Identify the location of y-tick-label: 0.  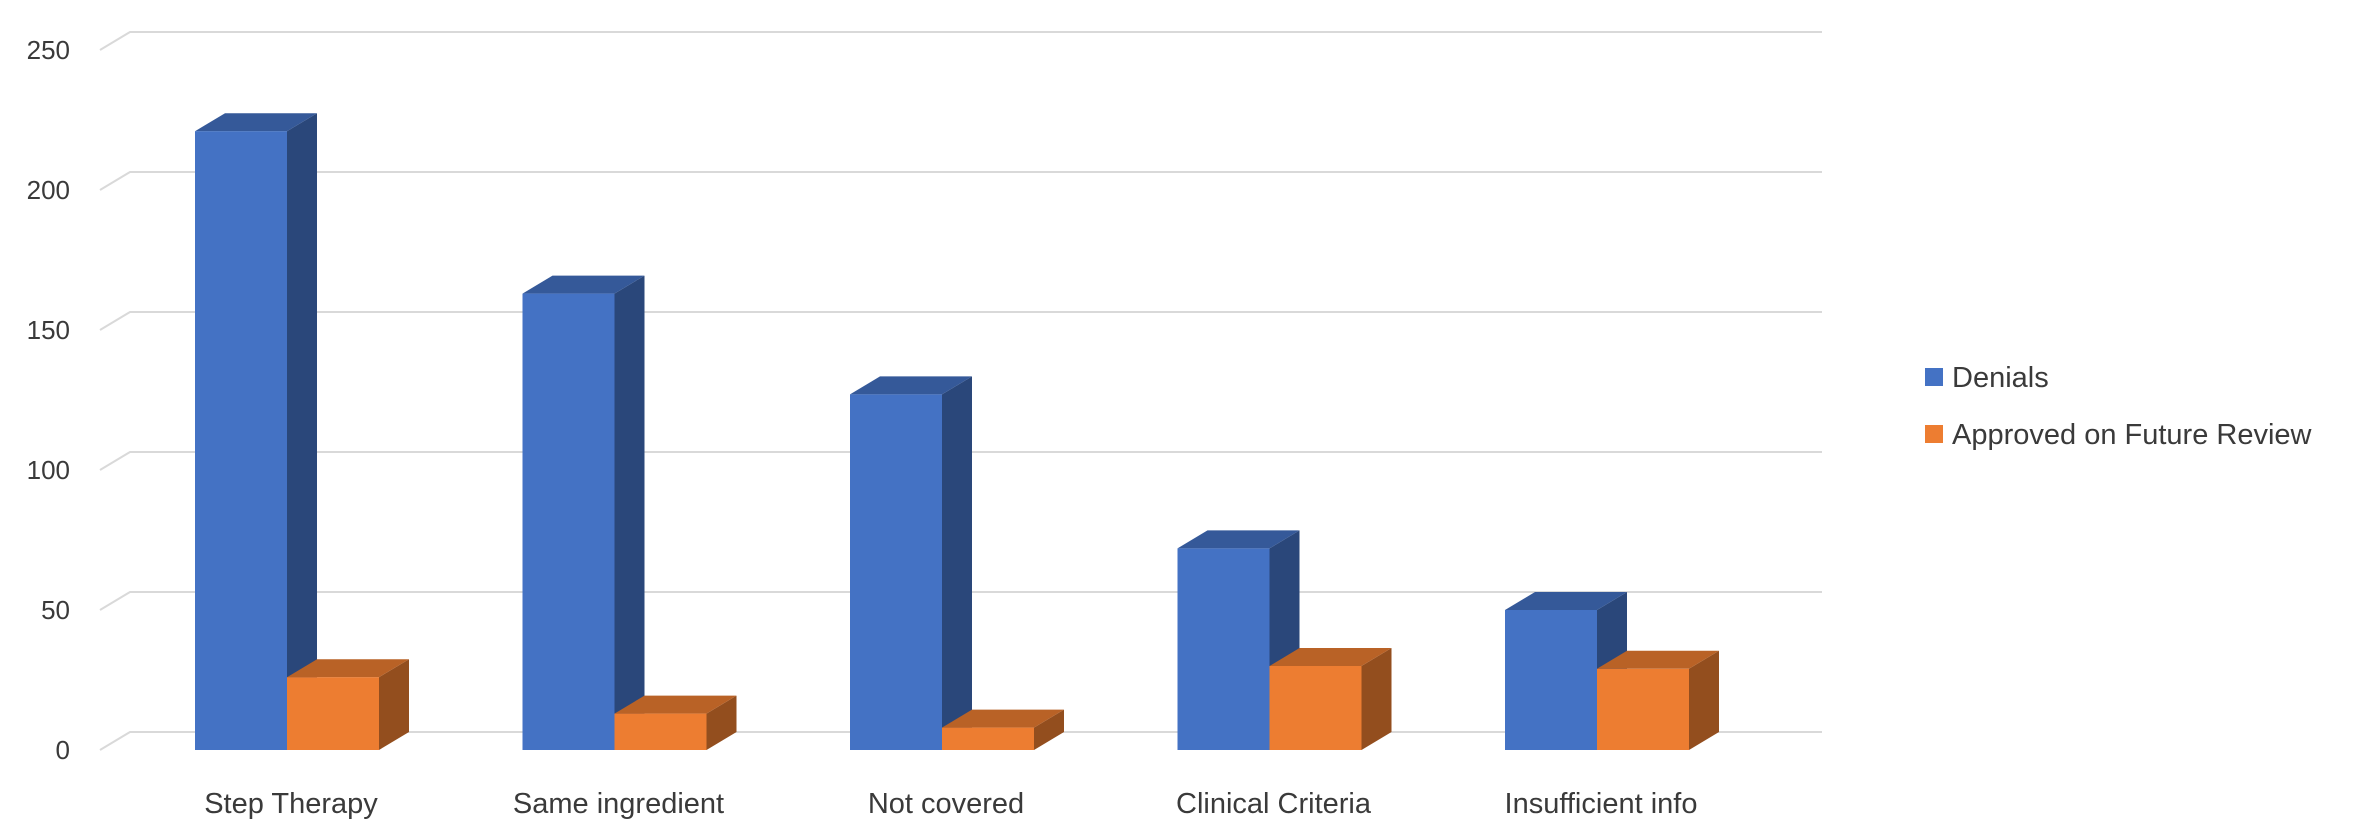
(63, 750).